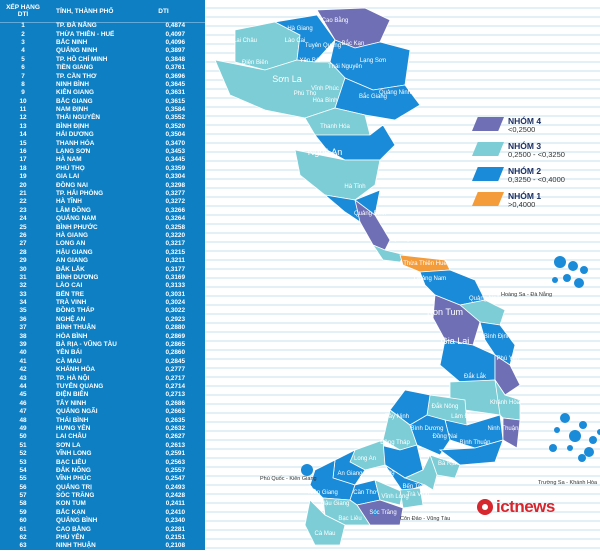 This screenshot has width=600, height=551. I want to click on table-row: 2 THỪA THIÊN - HUẾ 0,4097, so click(102, 34).